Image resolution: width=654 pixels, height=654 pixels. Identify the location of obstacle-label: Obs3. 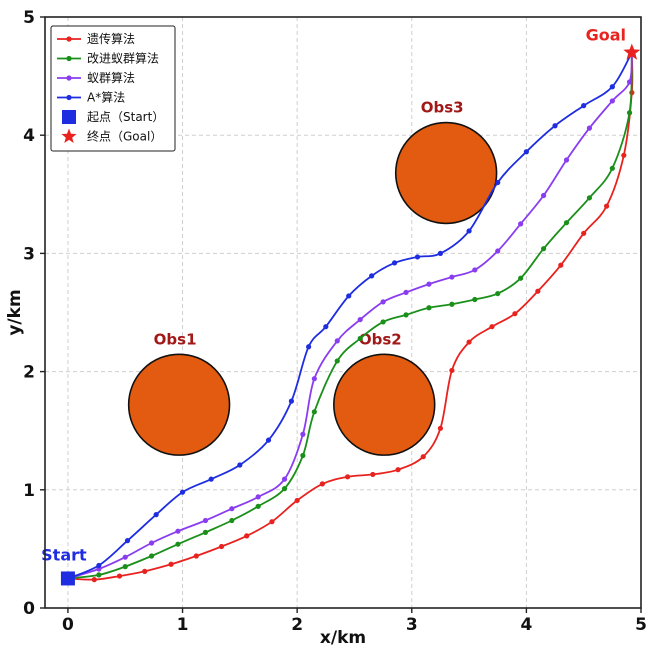
(442, 108).